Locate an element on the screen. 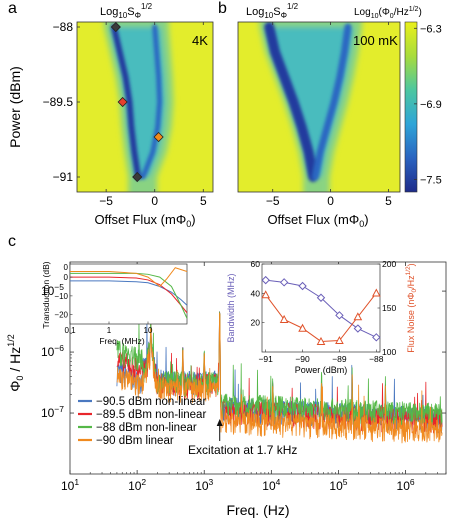 The height and width of the screenshot is (525, 463). heatmap-inner-band is located at coordinates (309, 102).